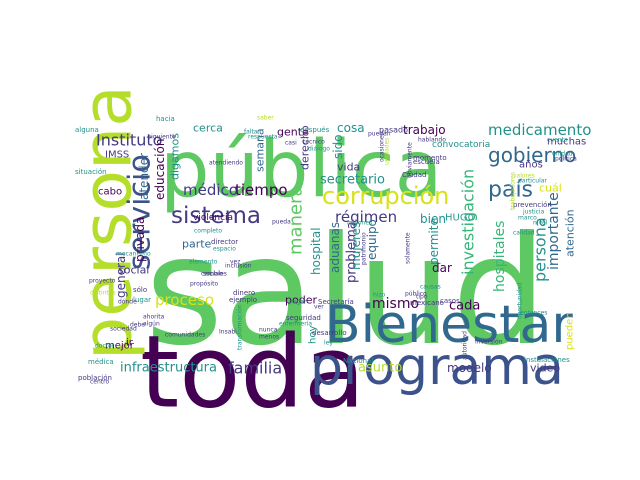 The image size is (640, 480). What do you see at coordinates (433, 219) in the screenshot?
I see `cloud-word: bien` at bounding box center [433, 219].